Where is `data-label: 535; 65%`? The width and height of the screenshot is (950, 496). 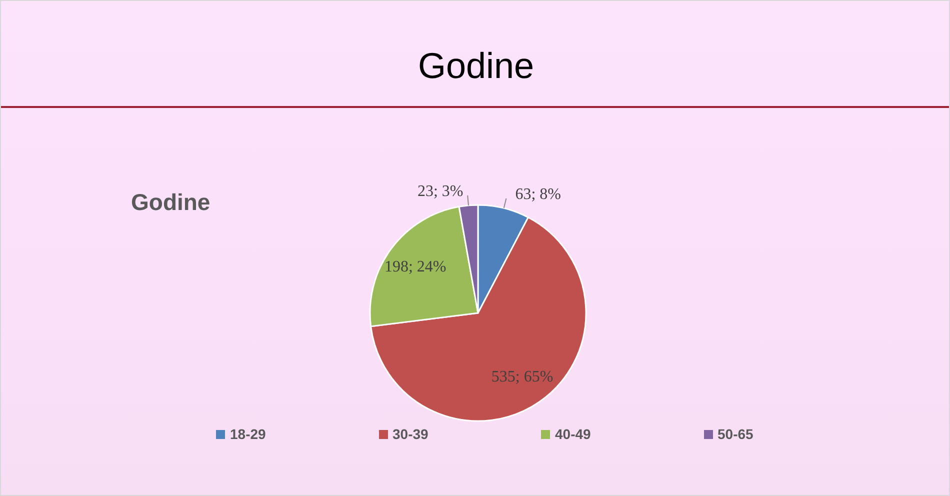 data-label: 535; 65% is located at coordinates (522, 377).